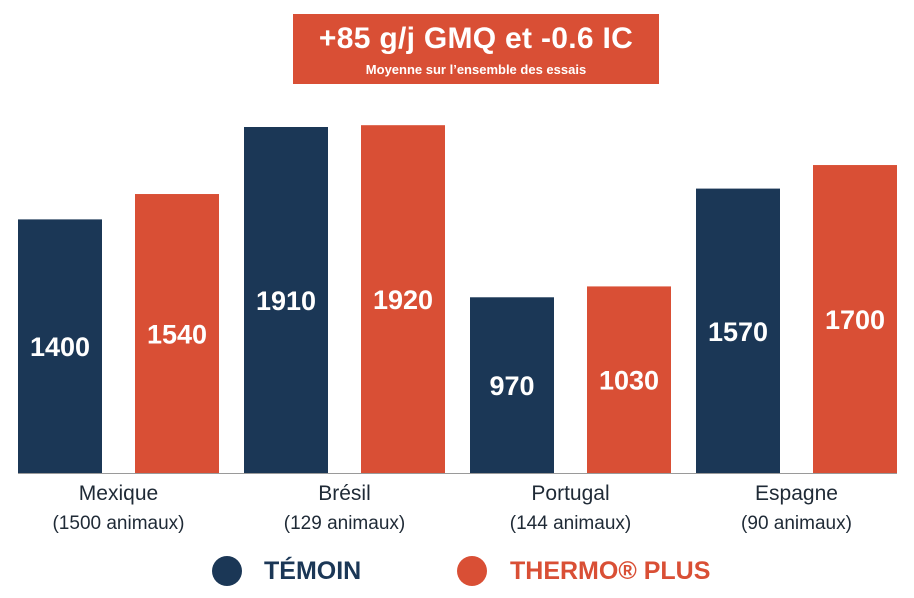 The image size is (914, 598). What do you see at coordinates (227, 571) in the screenshot?
I see `legend-marker-temoin` at bounding box center [227, 571].